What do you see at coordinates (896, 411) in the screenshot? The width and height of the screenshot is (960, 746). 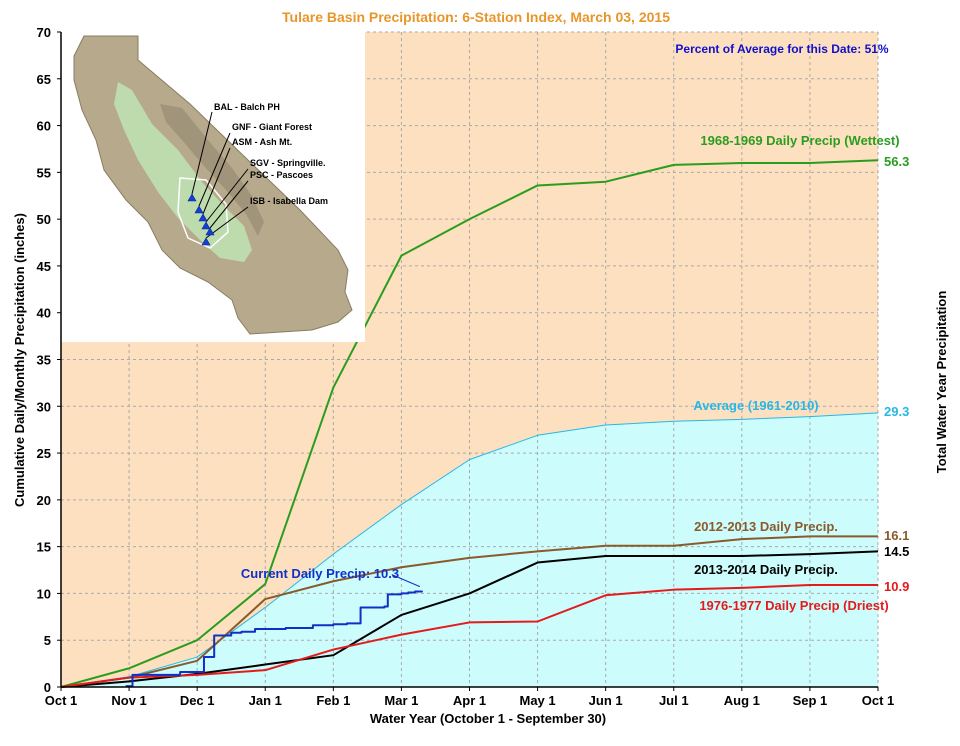 I see `end-label-average: 29.3` at bounding box center [896, 411].